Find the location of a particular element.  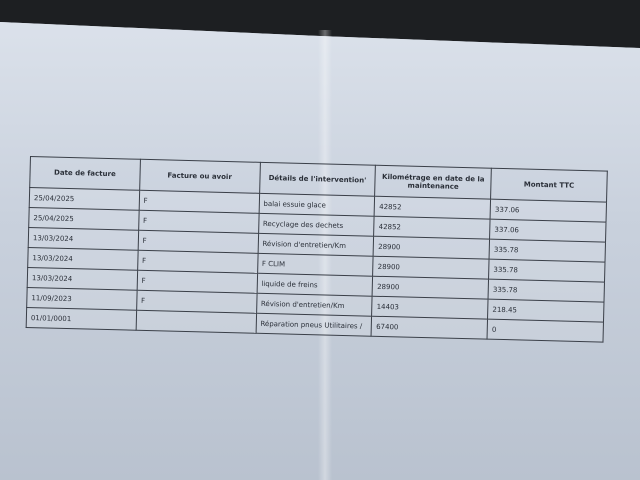

header-details: Détails de l'intervention' is located at coordinates (317, 179).